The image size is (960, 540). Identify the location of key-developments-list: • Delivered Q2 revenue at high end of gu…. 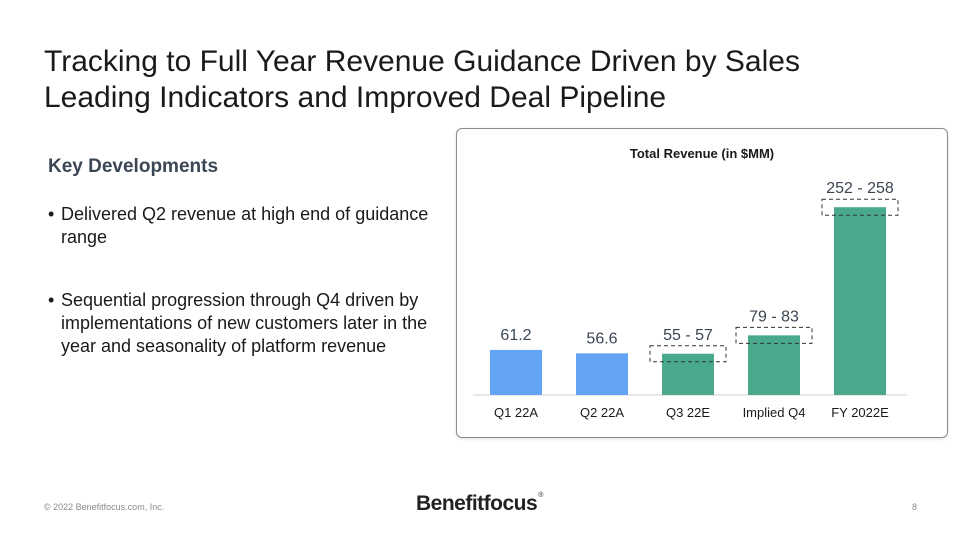
(248, 280).